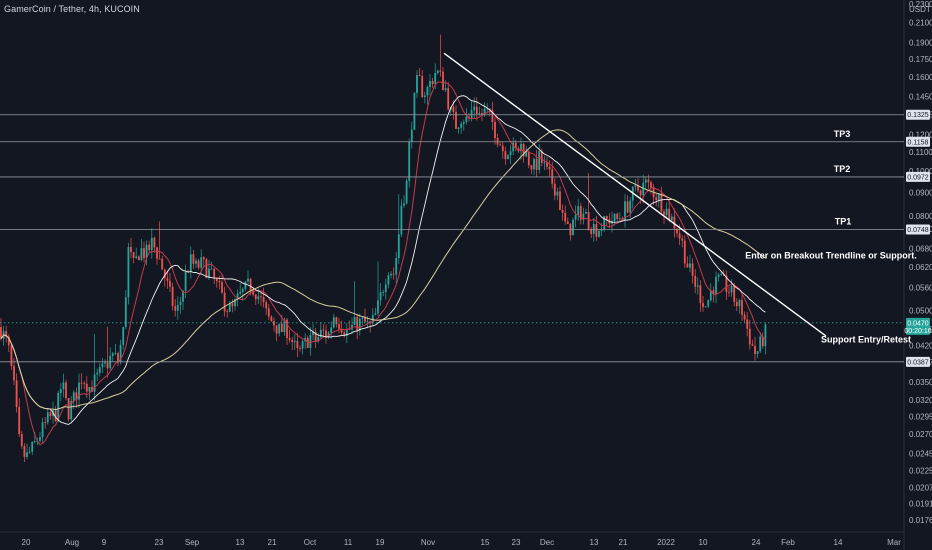  What do you see at coordinates (920, 77) in the screenshot?
I see `y-tick-label: 0.1600` at bounding box center [920, 77].